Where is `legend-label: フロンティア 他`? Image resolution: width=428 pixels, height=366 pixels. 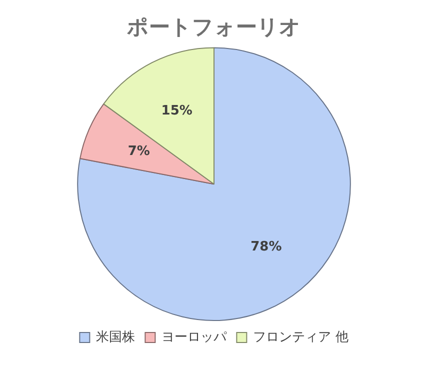
legend-label: フロンティア 他 is located at coordinates (300, 337).